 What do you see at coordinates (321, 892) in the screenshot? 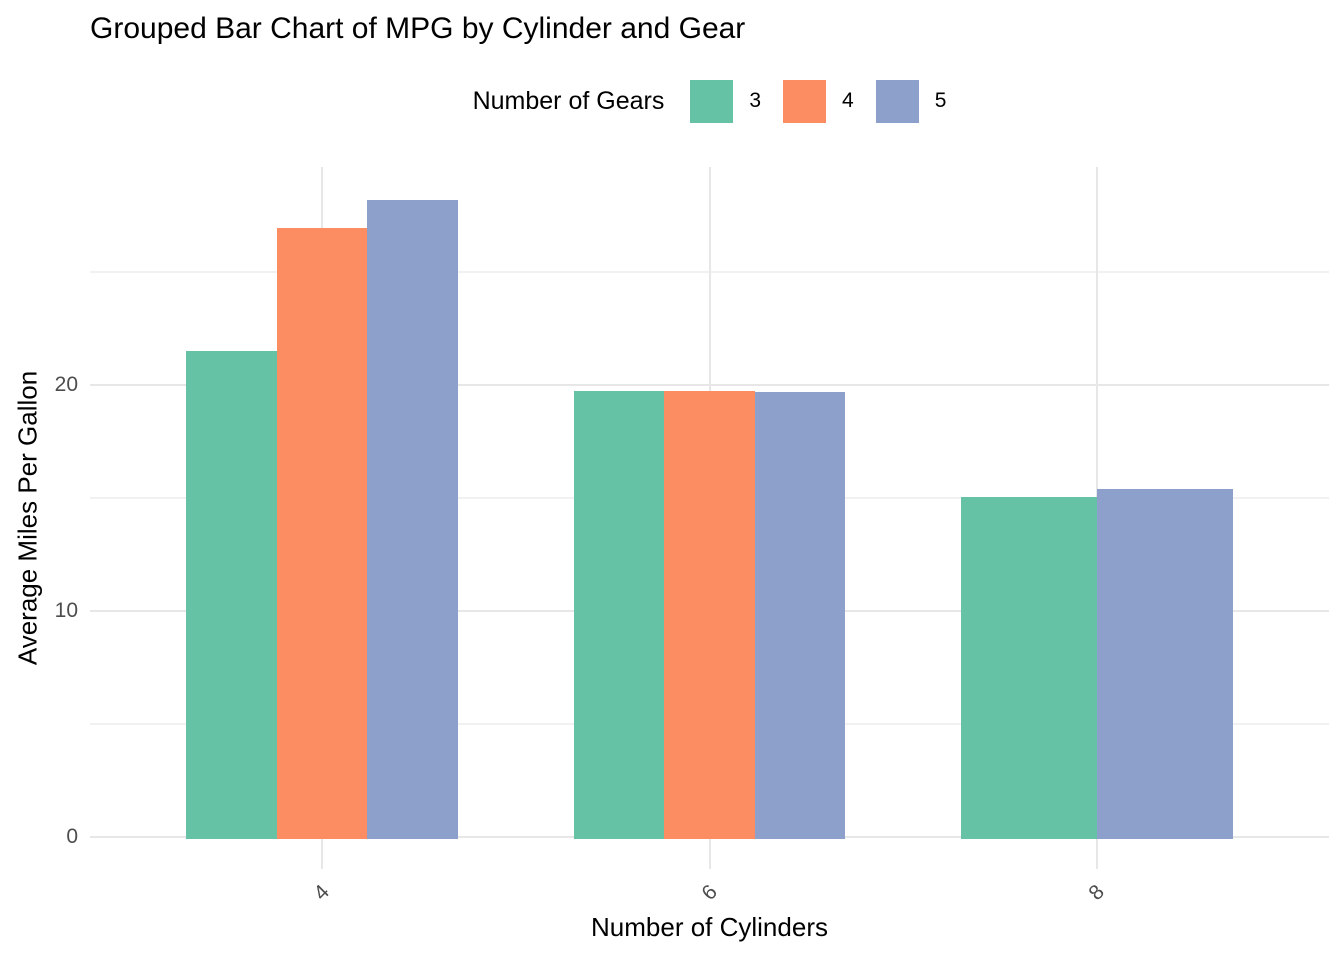
I see `x-tick-label-4: 4` at bounding box center [321, 892].